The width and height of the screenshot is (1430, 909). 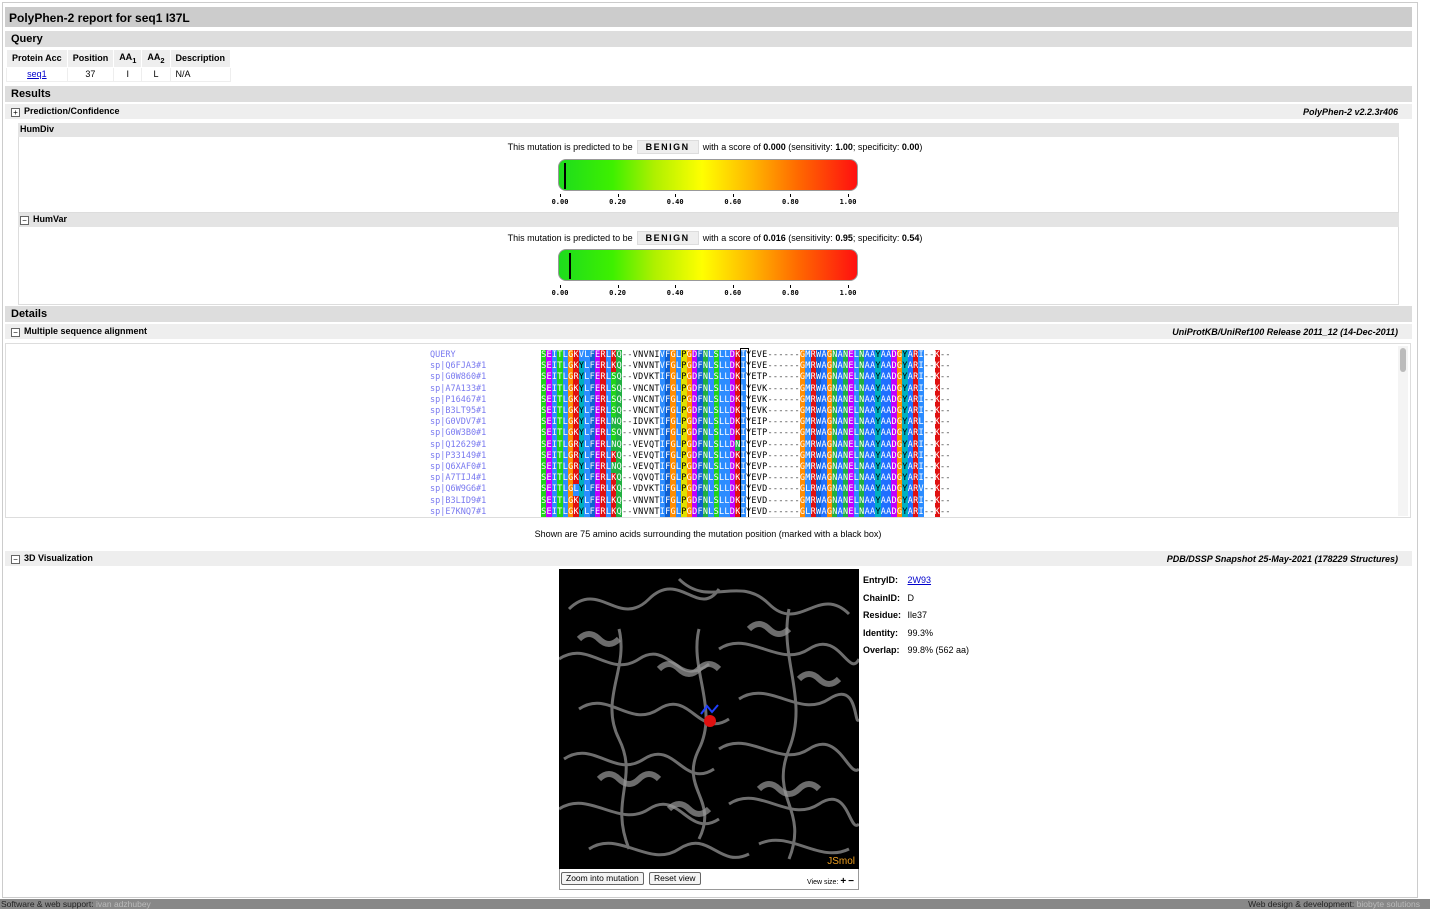 What do you see at coordinates (458, 422) in the screenshot?
I see `msa-row-id: sp|G0VDV7#1` at bounding box center [458, 422].